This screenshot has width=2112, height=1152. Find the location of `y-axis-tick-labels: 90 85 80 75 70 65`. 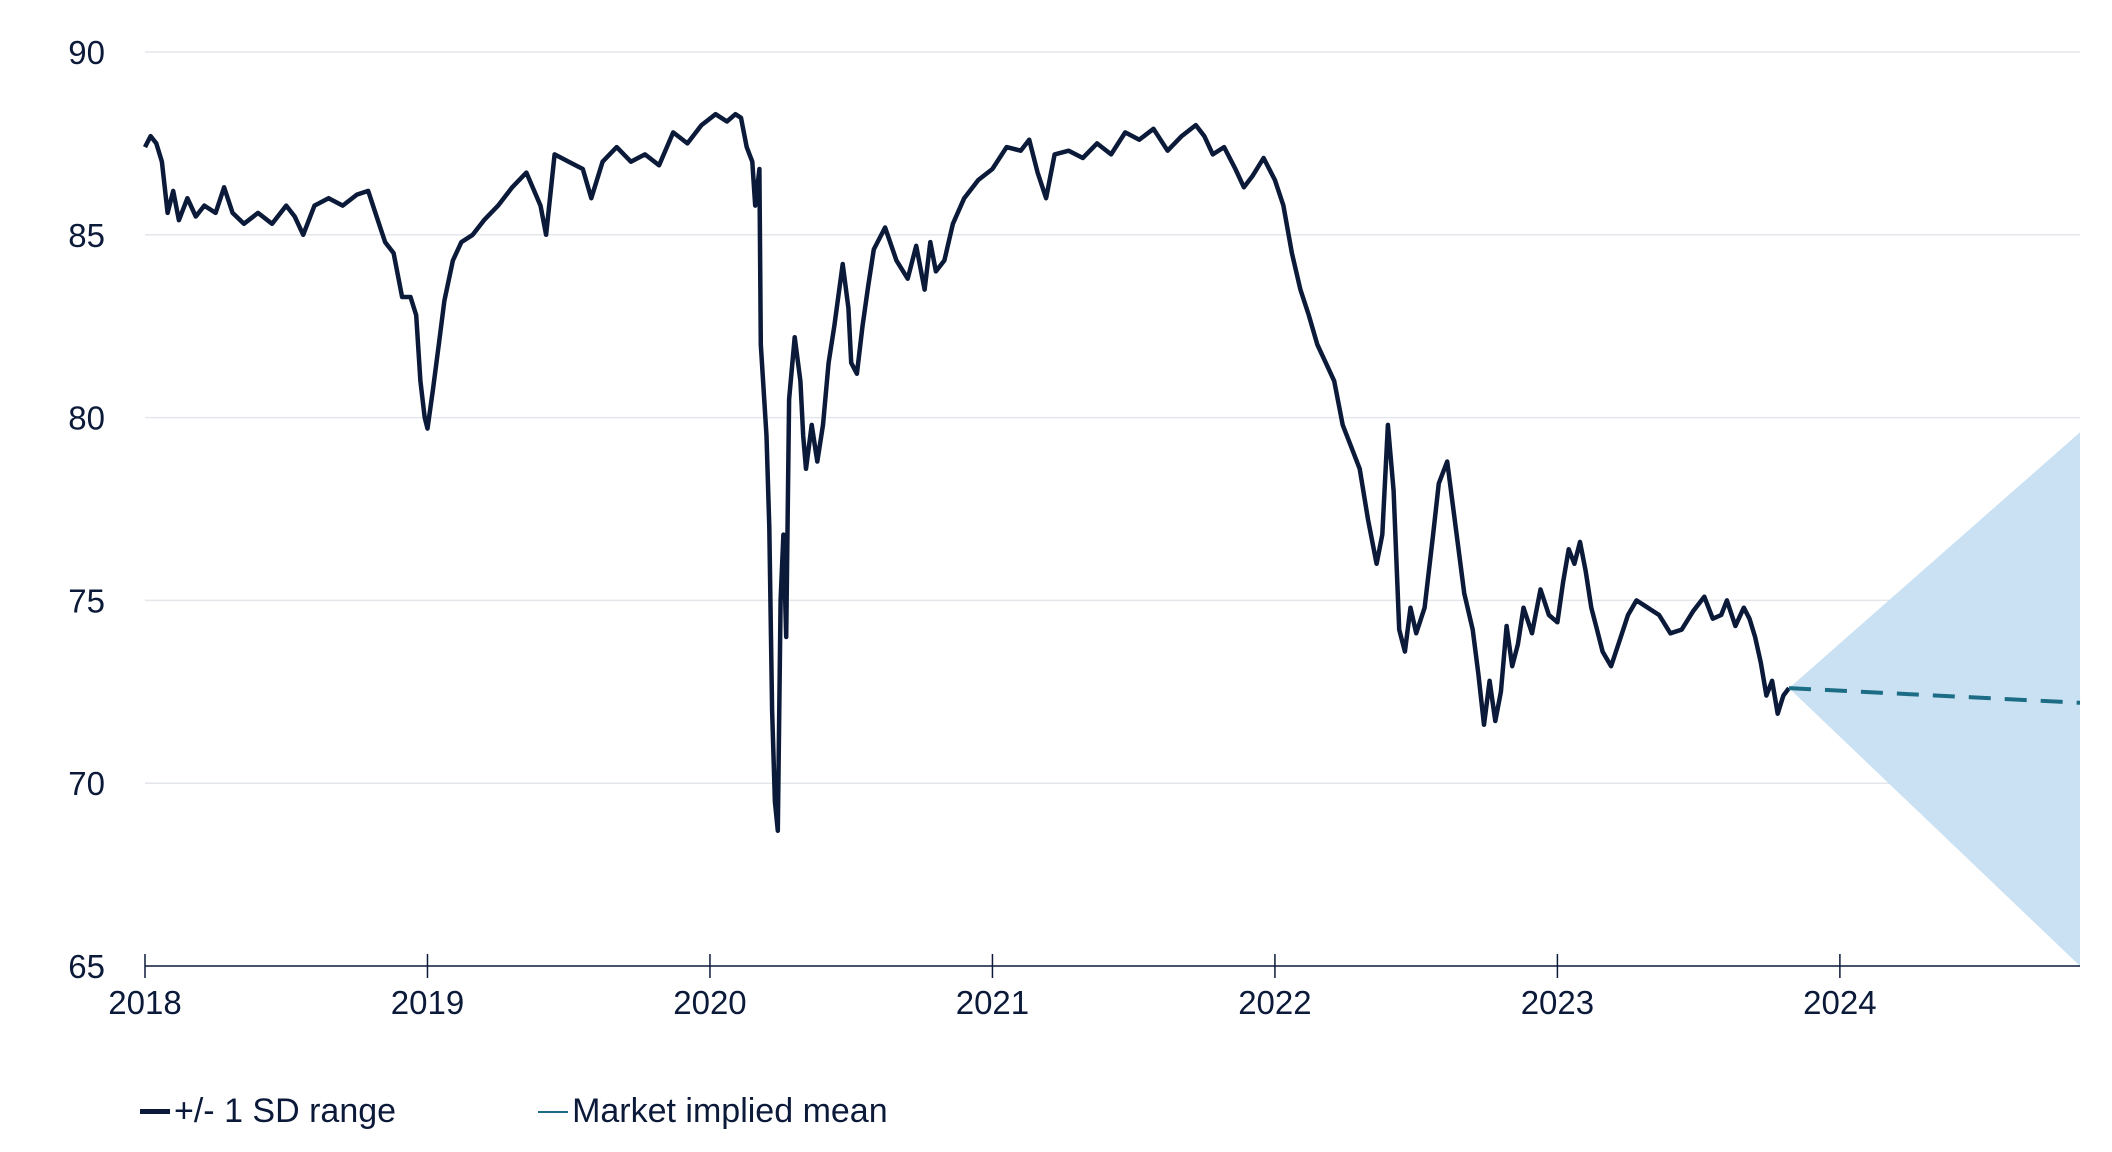

y-axis-tick-labels: 90 85 80 75 70 65 is located at coordinates (86, 509).